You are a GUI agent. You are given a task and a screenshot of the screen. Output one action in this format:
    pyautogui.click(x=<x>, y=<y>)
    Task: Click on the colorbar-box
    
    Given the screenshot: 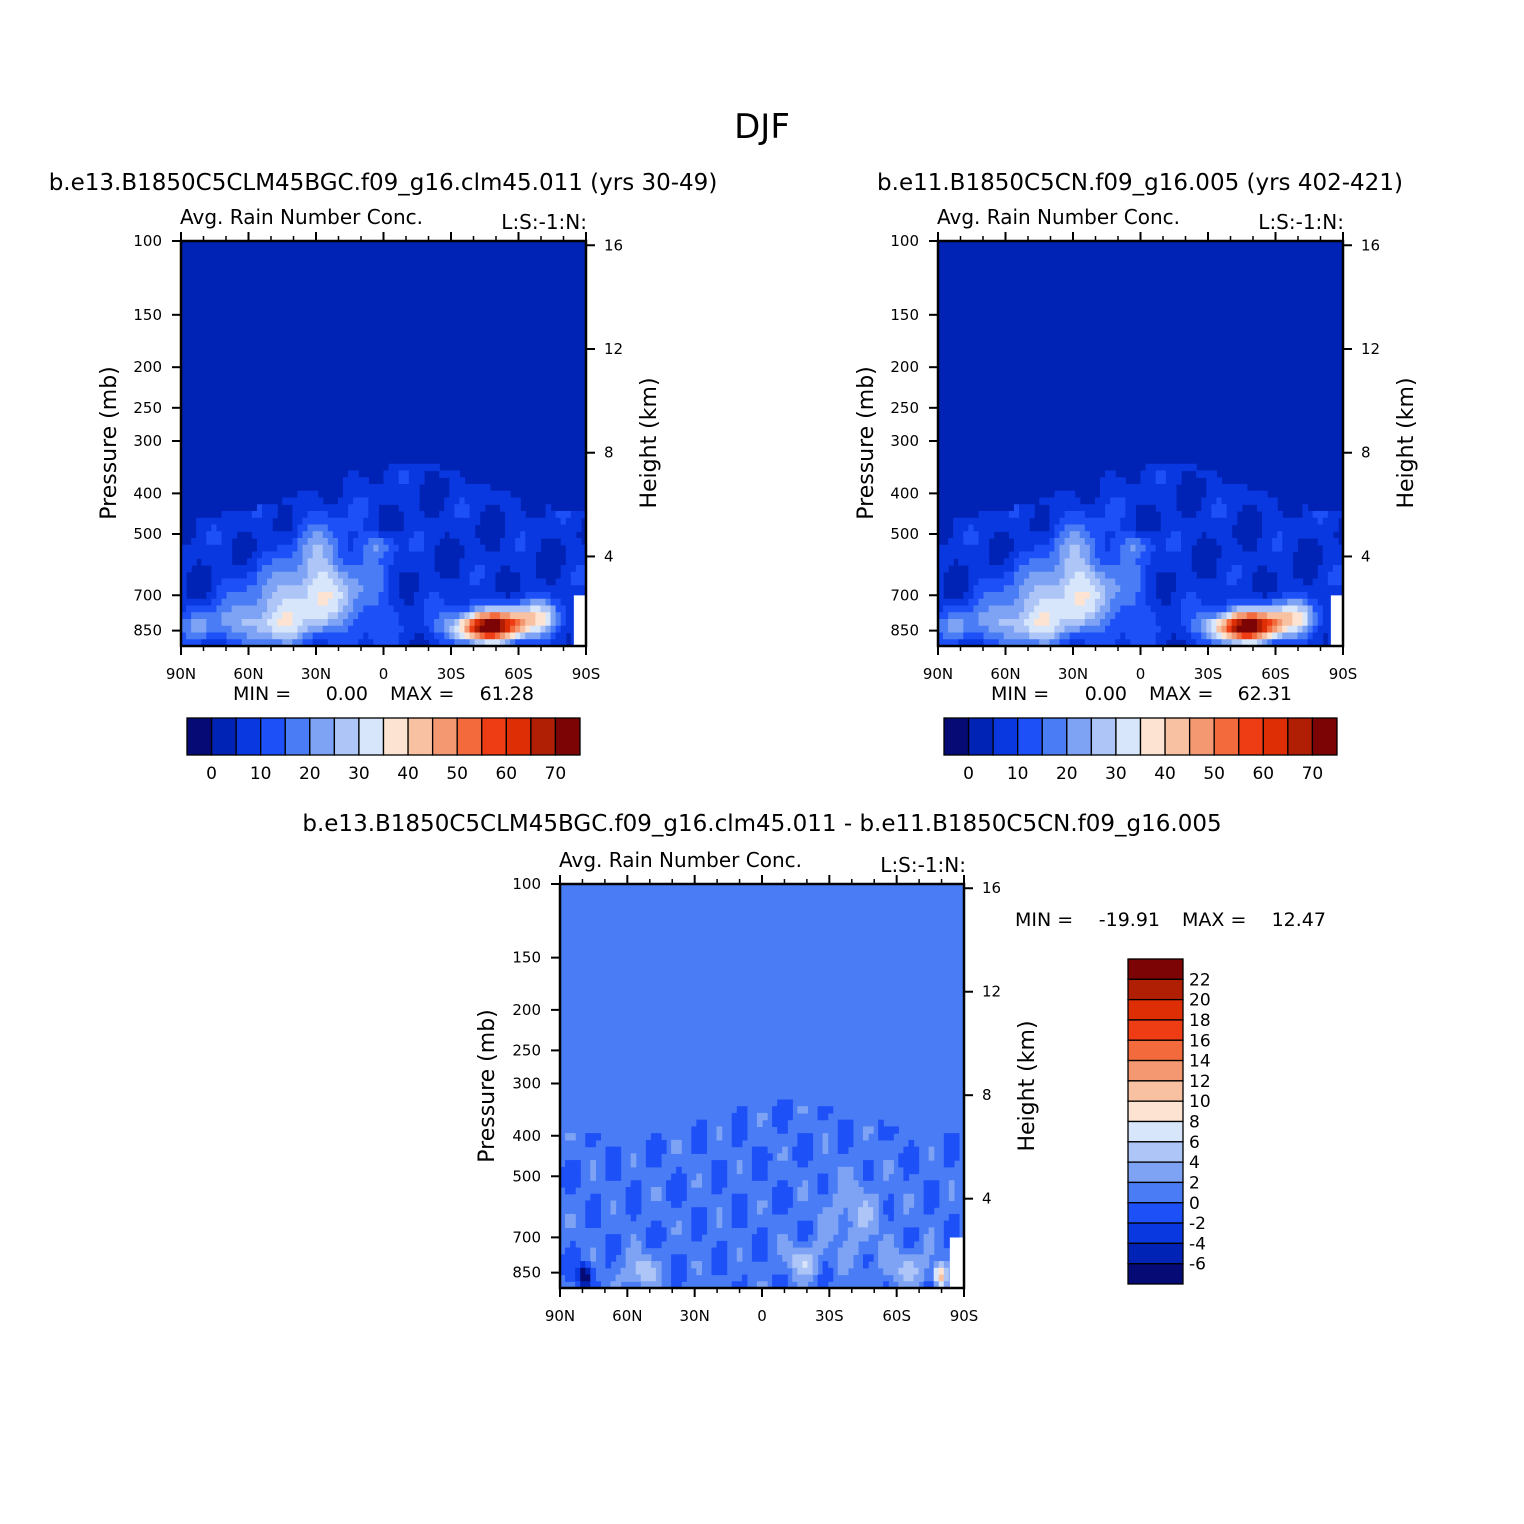 What is the action you would take?
    pyautogui.click(x=1103, y=736)
    